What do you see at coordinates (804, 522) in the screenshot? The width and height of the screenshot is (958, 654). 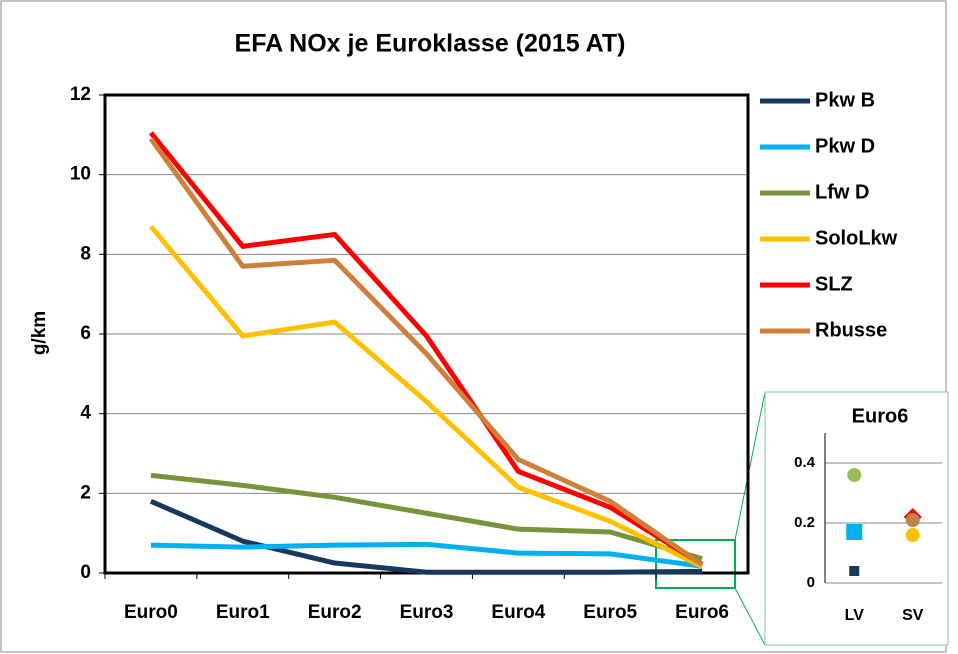 I see `y-tick-label: 0.2` at bounding box center [804, 522].